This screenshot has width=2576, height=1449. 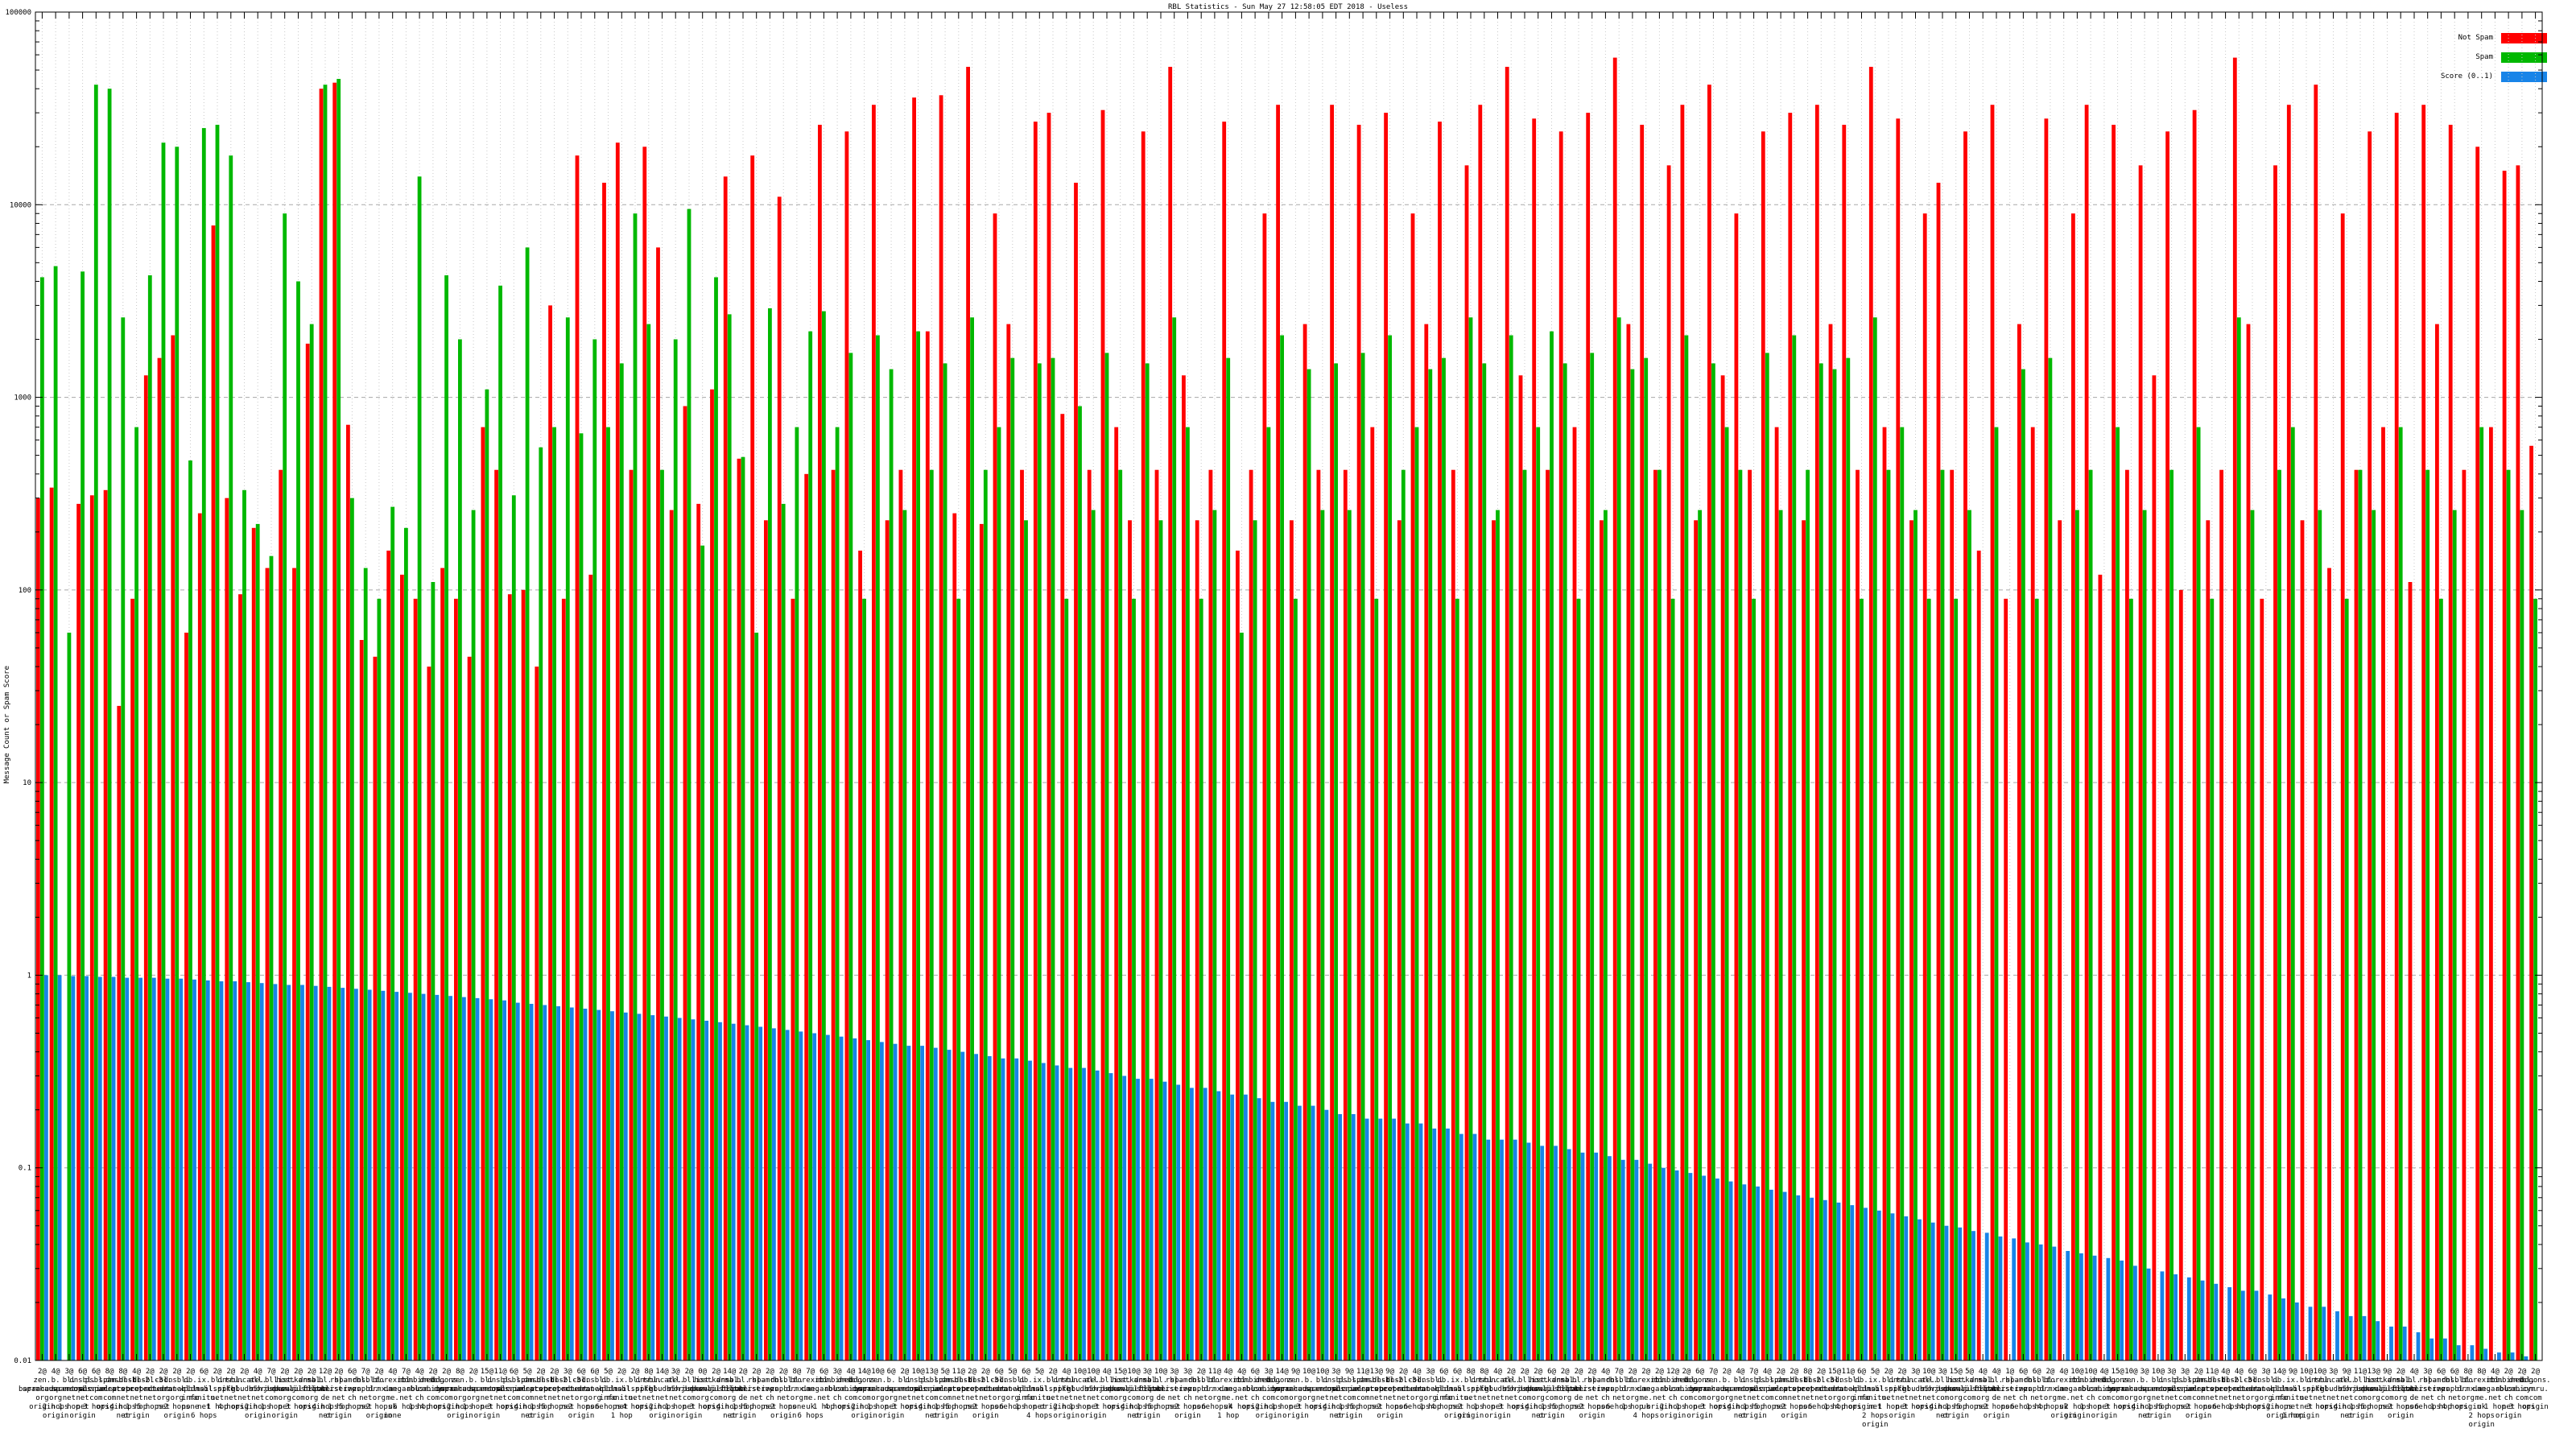 I want to click on x-tick-label: 8@ dnsbl. spfbl. net 1 hop, so click(x=1485, y=1389).